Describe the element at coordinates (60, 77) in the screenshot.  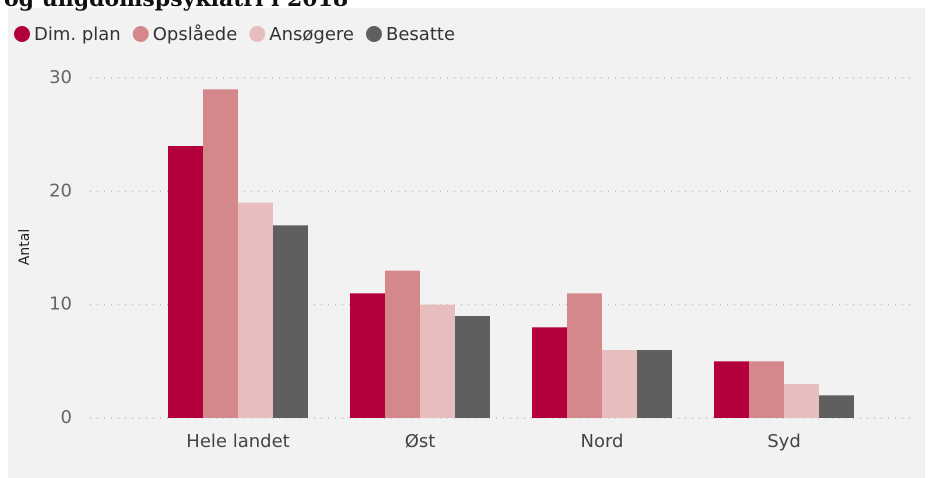
I see `y-tick-label: 30` at that location.